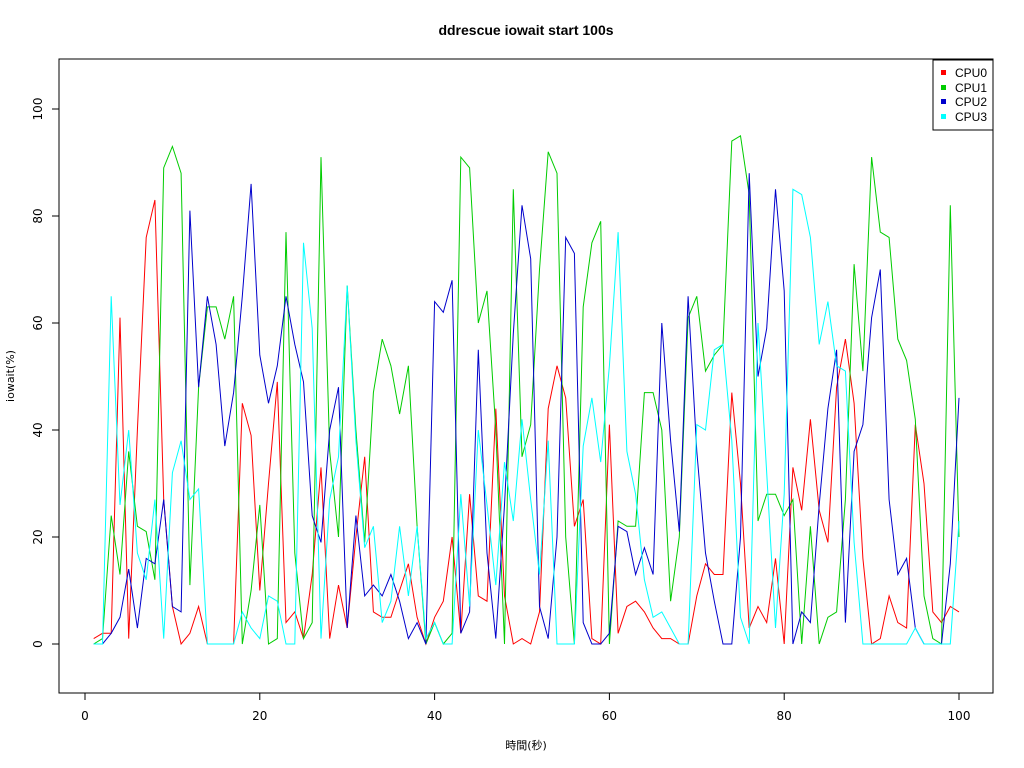 The width and height of the screenshot is (1024, 768). Describe the element at coordinates (971, 117) in the screenshot. I see `legend-label-cpu3: CPU3` at that location.